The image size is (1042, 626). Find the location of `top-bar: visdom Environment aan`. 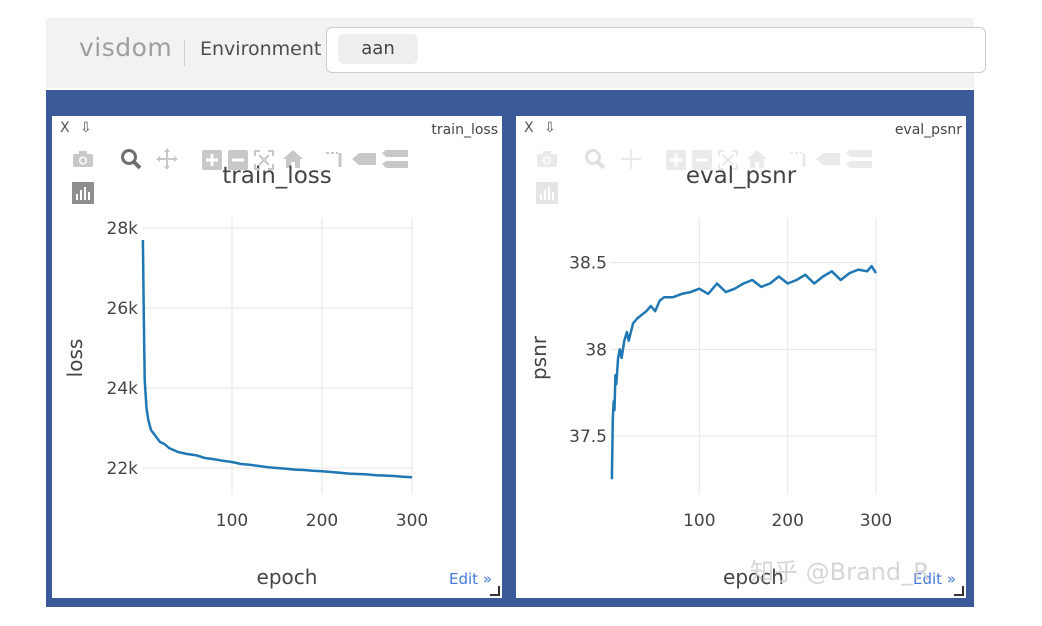

top-bar: visdom Environment aan is located at coordinates (516, 53).